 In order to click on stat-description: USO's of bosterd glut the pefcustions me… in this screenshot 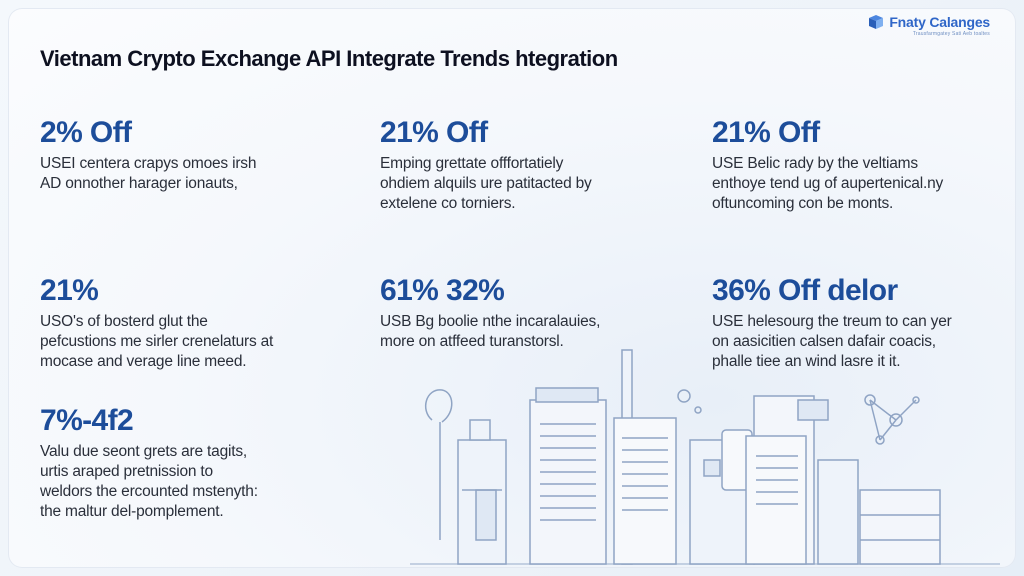, I will do `click(190, 342)`.